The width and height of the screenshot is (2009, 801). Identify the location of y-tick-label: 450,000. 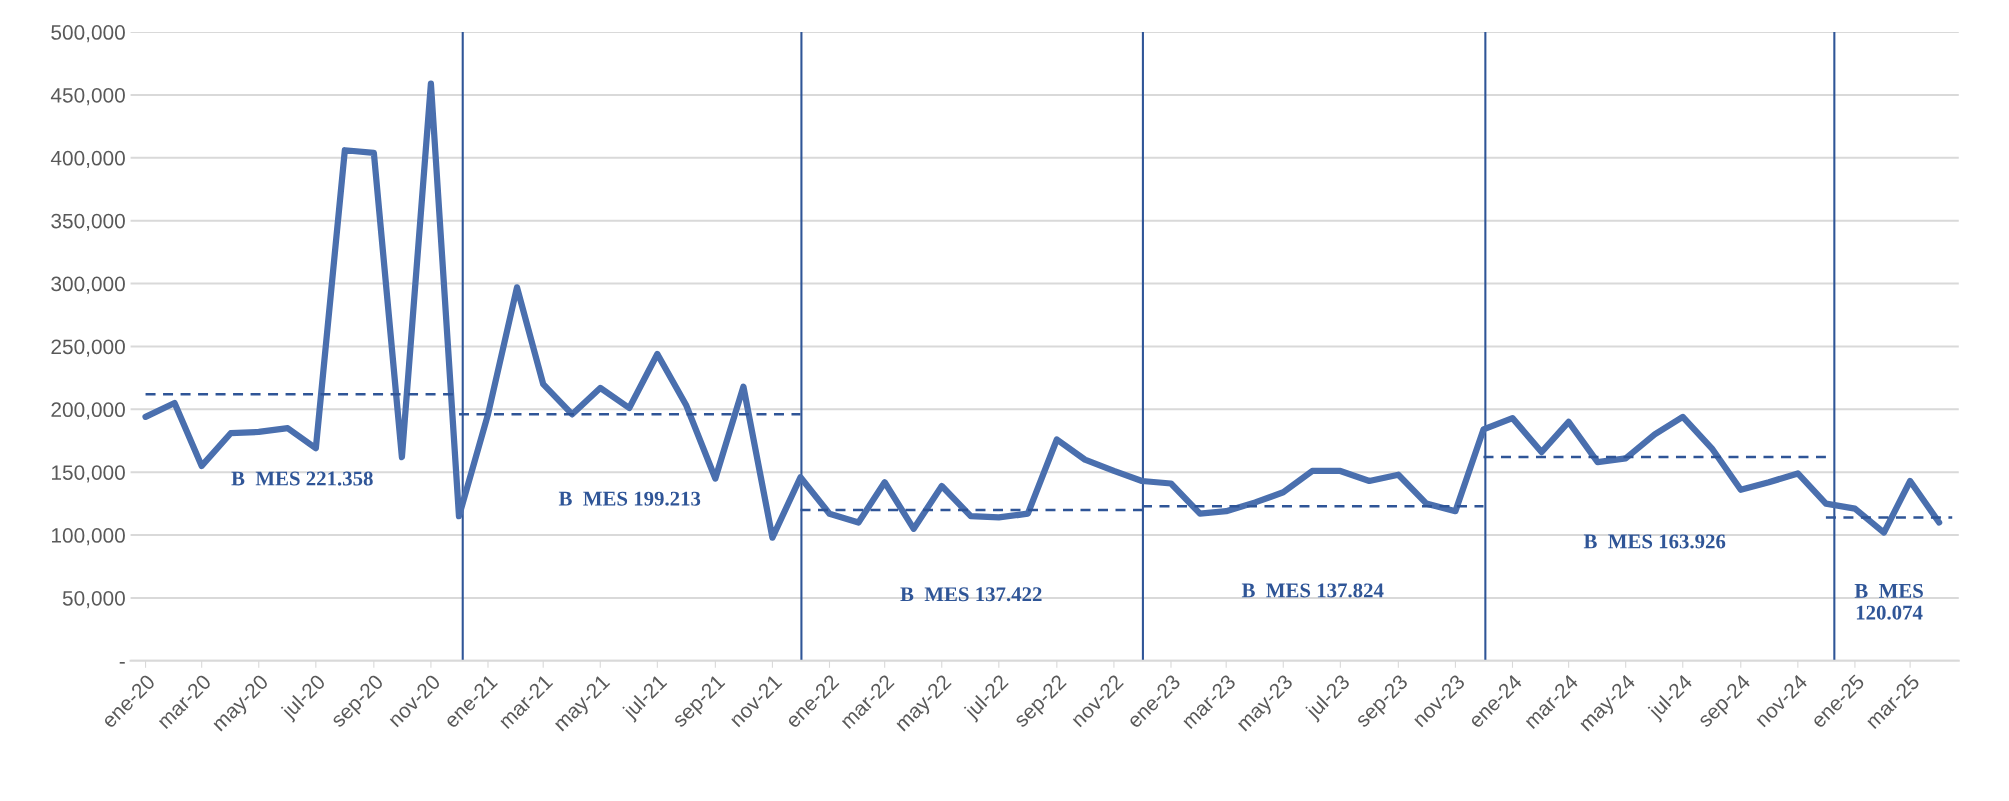
(87, 96).